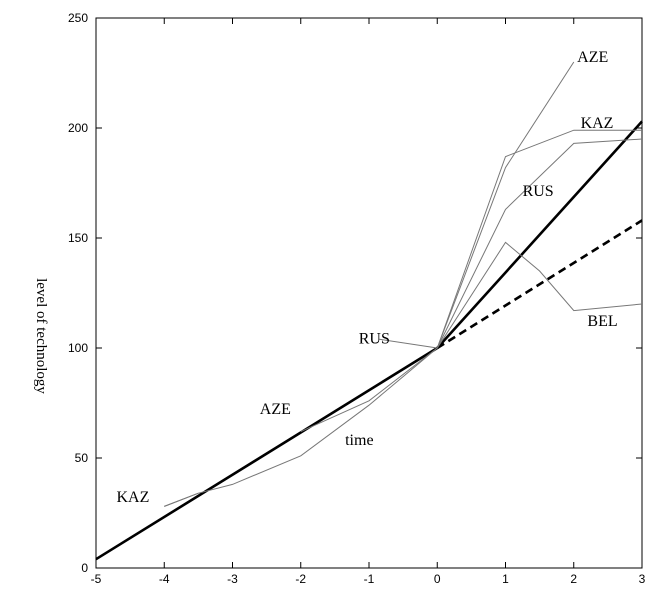 The height and width of the screenshot is (593, 649). I want to click on y-tick-label: 250, so click(78, 18).